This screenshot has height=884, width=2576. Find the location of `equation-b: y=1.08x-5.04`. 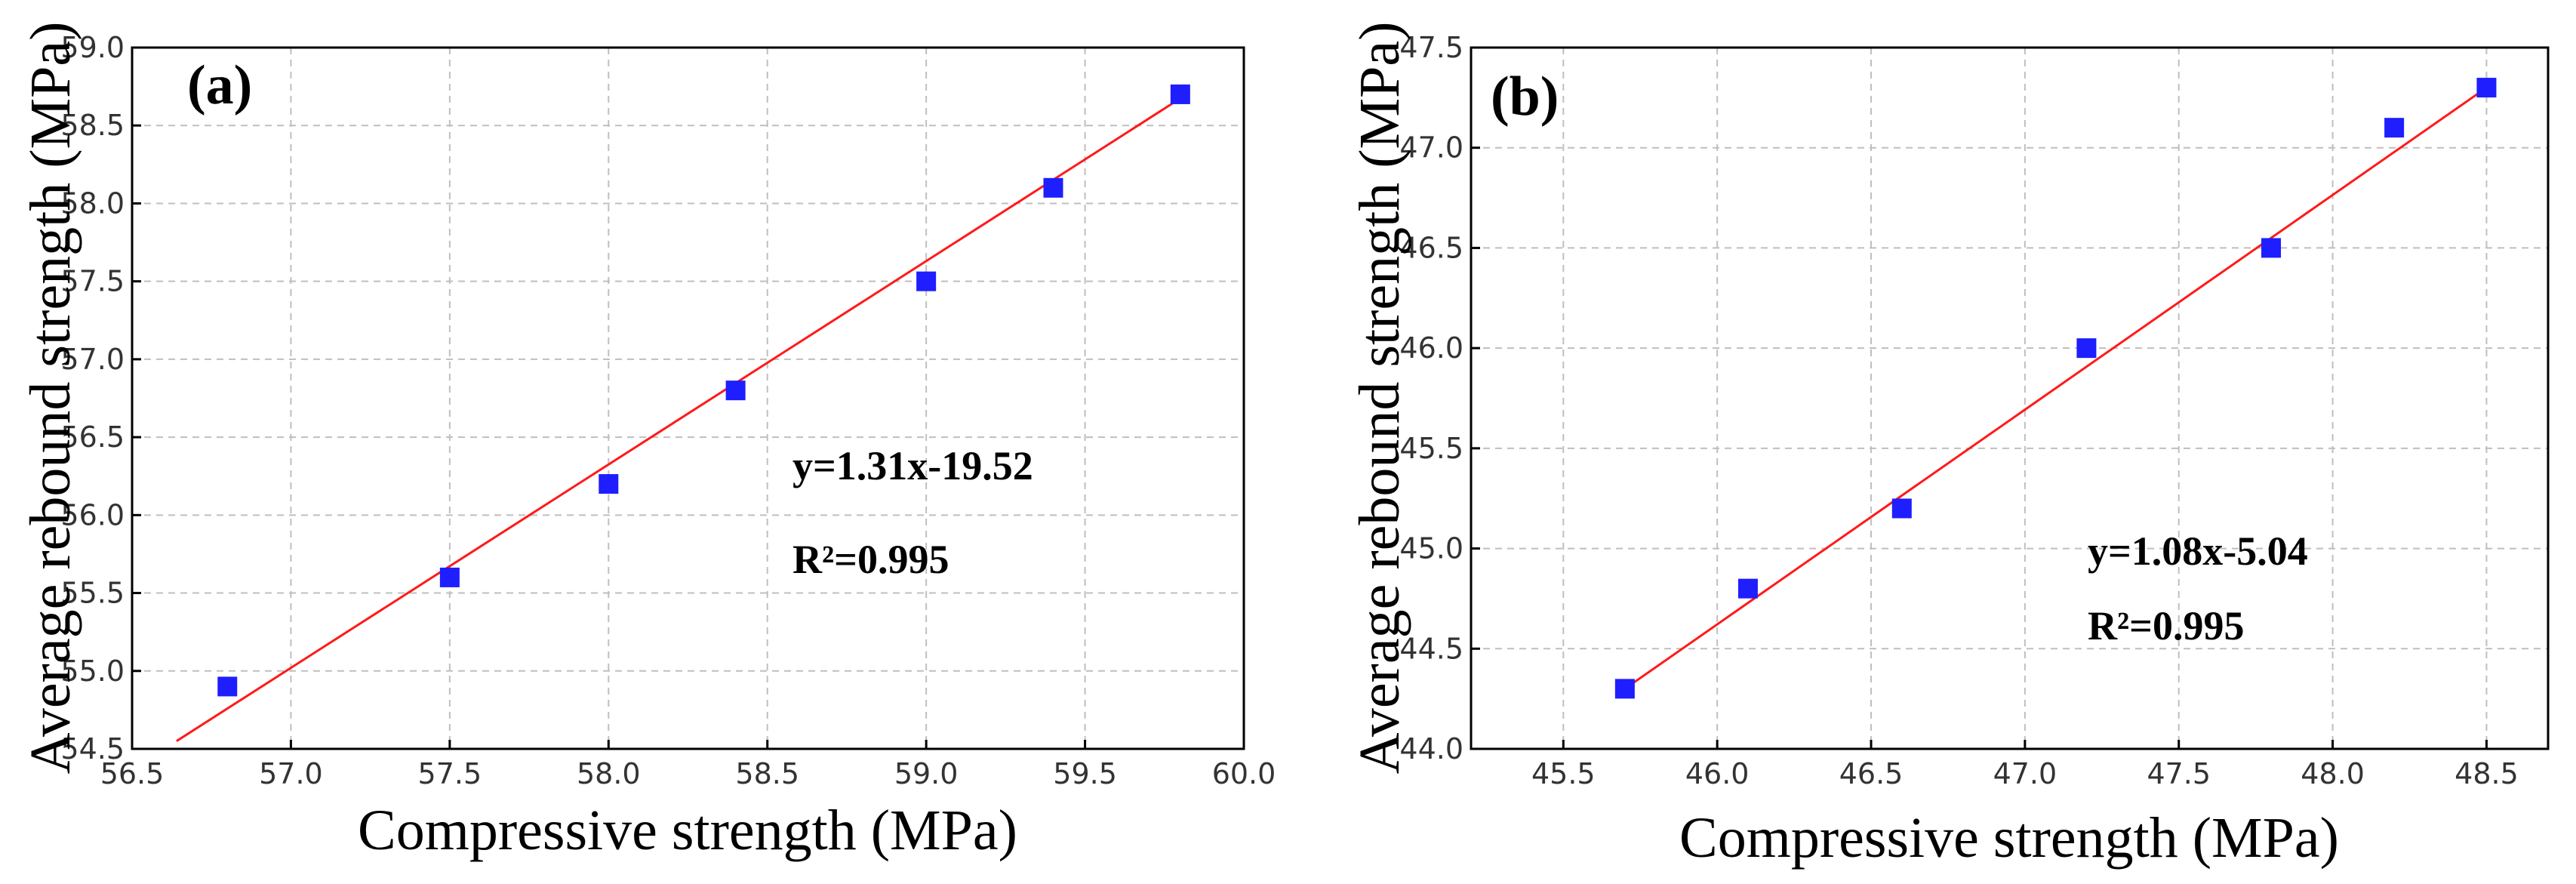

equation-b: y=1.08x-5.04 is located at coordinates (2198, 551).